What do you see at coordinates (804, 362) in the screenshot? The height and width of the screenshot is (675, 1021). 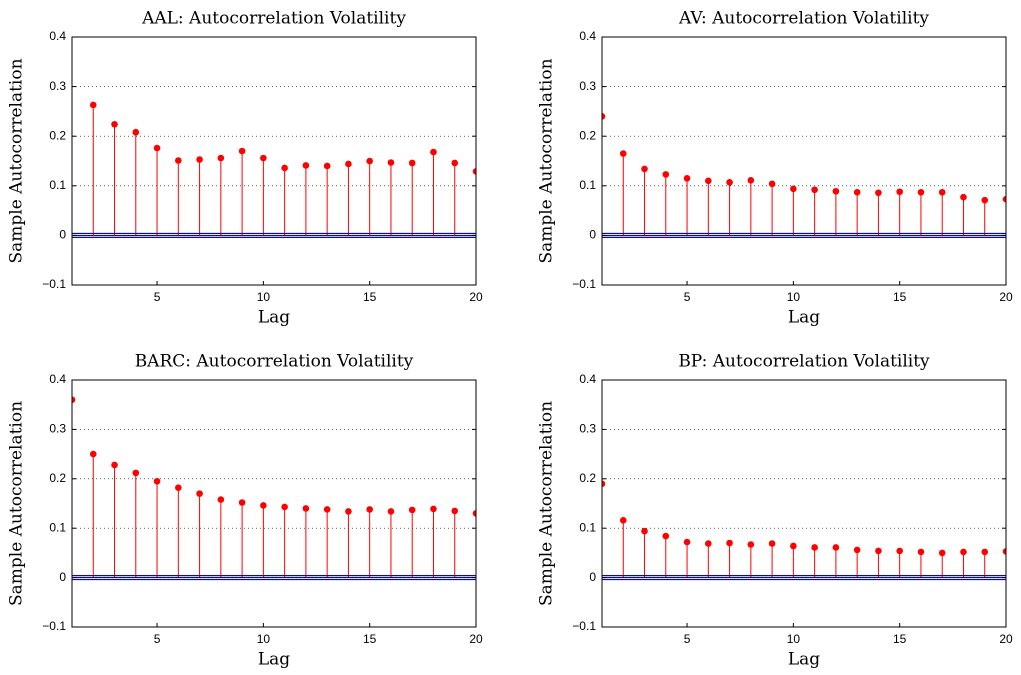 I see `chart-title: BP: Autocorrelation Volatility` at bounding box center [804, 362].